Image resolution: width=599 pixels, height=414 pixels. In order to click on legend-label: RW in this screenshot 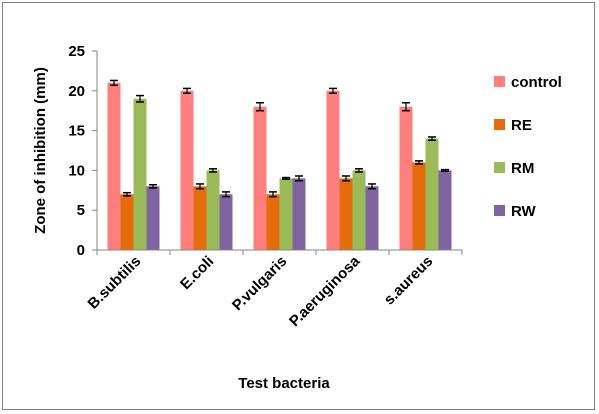, I will do `click(524, 211)`.